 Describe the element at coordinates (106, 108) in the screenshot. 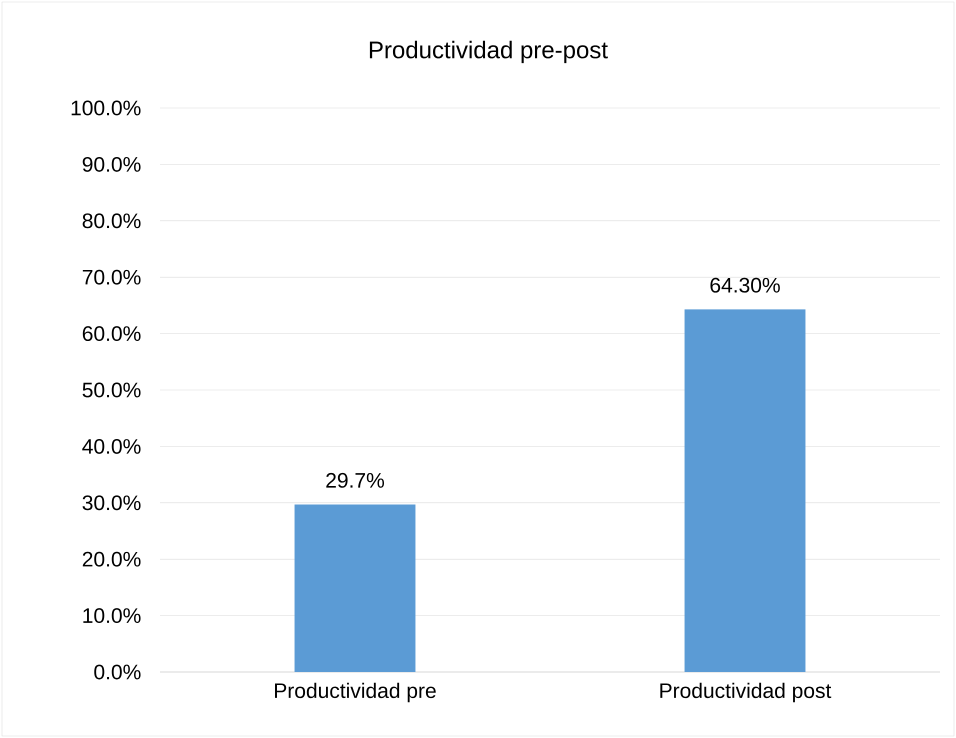

I see `y-tick-label: 100.0%` at that location.